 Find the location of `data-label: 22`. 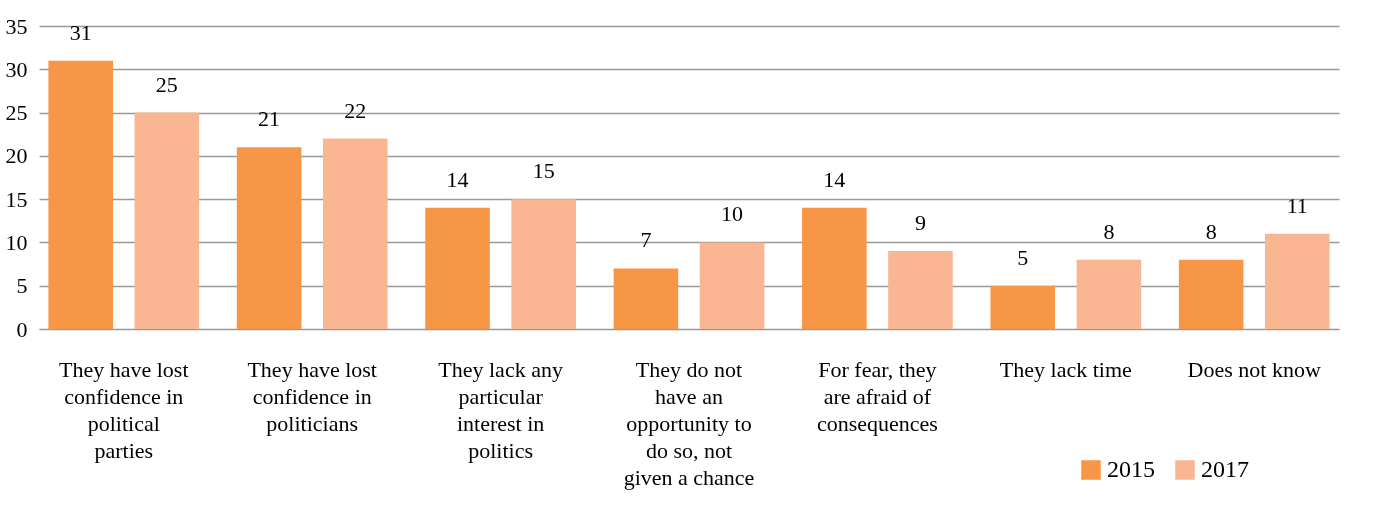

data-label: 22 is located at coordinates (355, 110).